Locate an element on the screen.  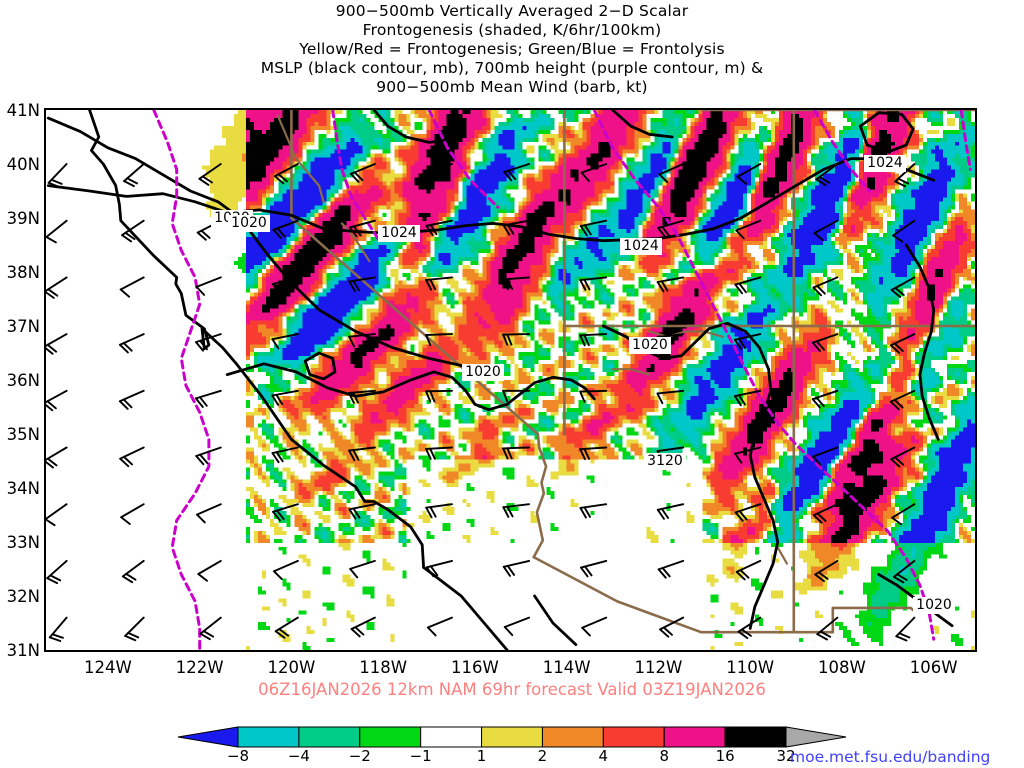
lon-tick-124W: 124W is located at coordinates (108, 667).